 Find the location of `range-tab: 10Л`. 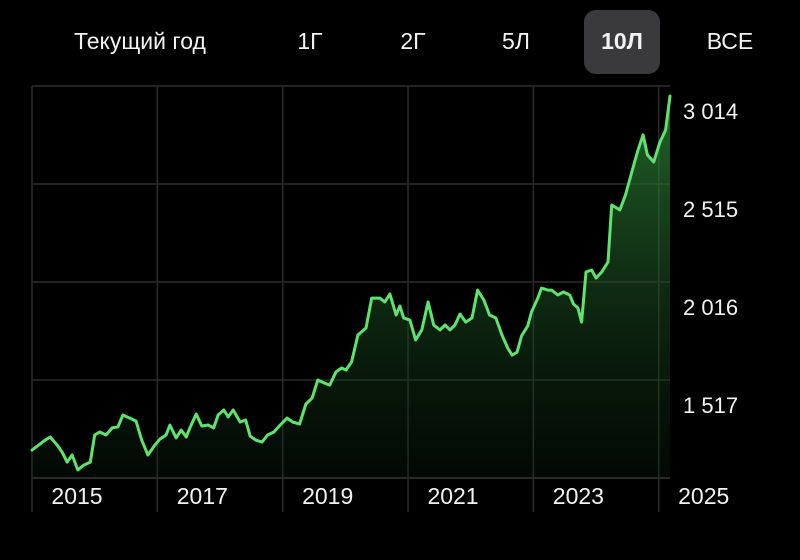

range-tab: 10Л is located at coordinates (622, 42).